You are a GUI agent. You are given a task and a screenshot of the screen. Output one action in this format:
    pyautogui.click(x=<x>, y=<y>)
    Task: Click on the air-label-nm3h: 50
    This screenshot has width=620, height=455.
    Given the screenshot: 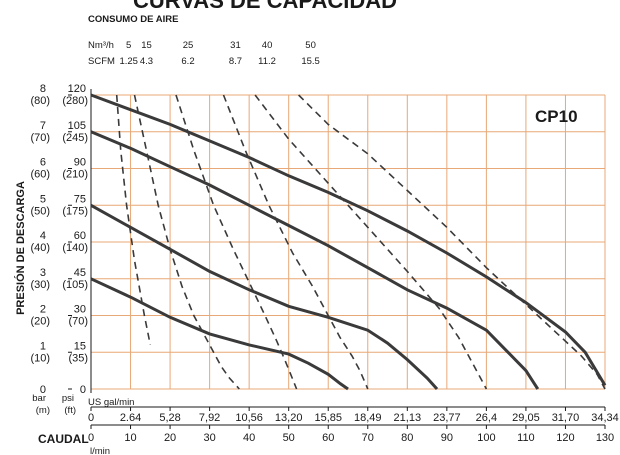 What is the action you would take?
    pyautogui.click(x=310, y=45)
    